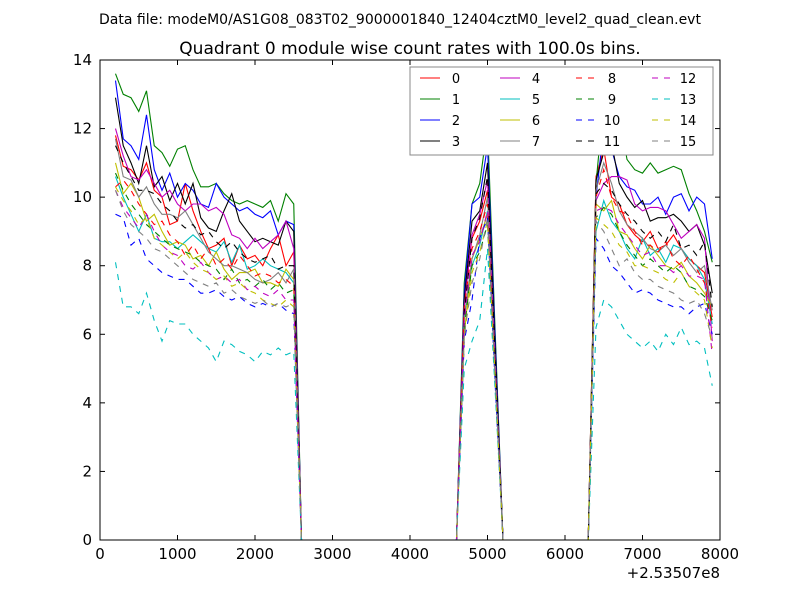 The height and width of the screenshot is (604, 800). What do you see at coordinates (456, 79) in the screenshot?
I see `legend-label: 0` at bounding box center [456, 79].